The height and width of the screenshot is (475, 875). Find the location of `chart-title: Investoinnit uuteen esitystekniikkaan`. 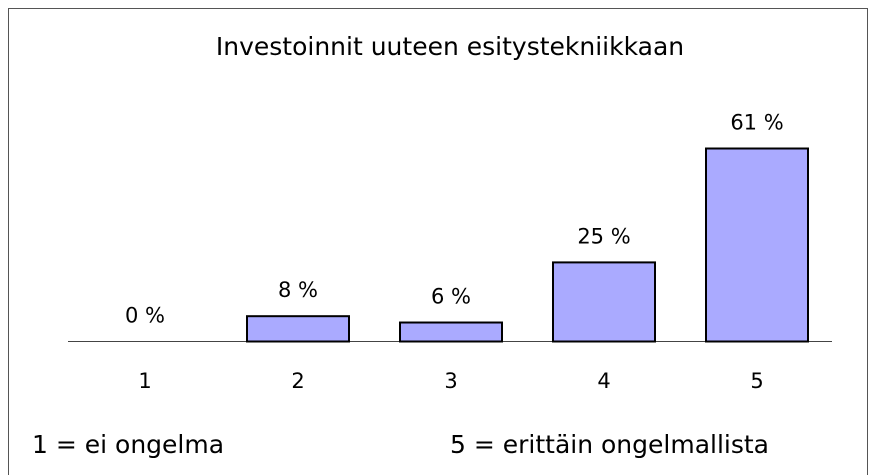

chart-title: Investoinnit uuteen esitystekniikkaan is located at coordinates (450, 46).